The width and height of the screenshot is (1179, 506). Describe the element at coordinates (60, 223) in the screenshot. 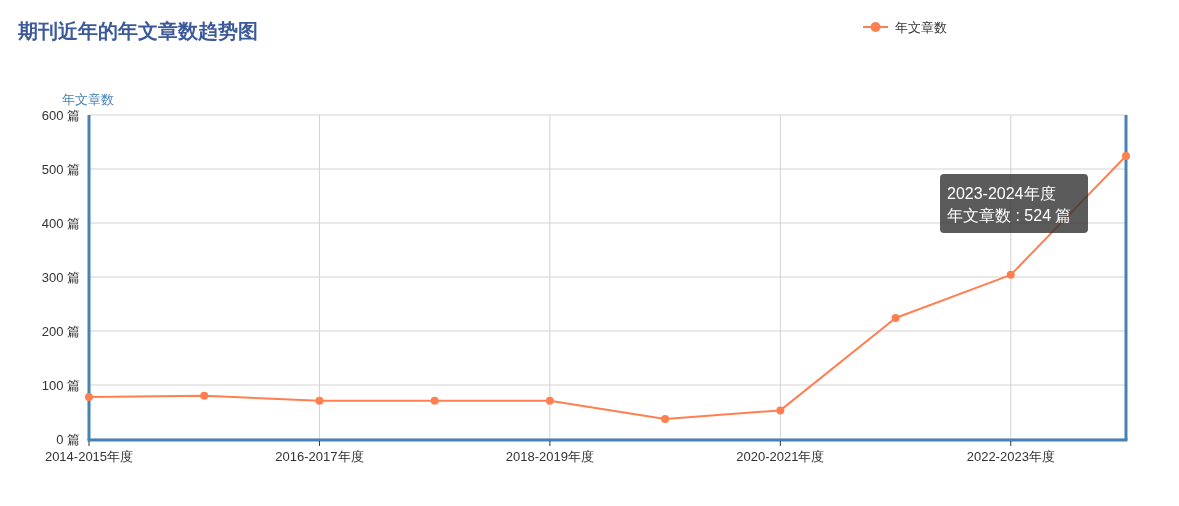

I see `y-tick-label: 400 篇` at that location.